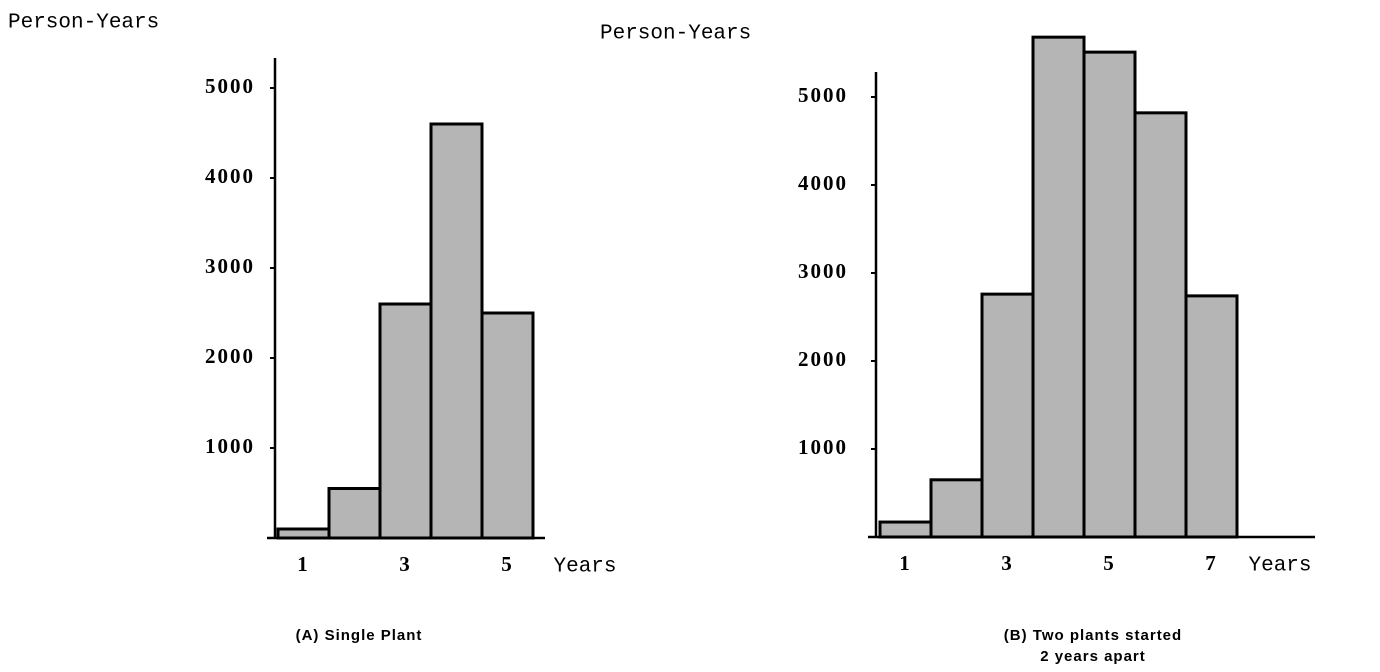 The image size is (1380, 672). What do you see at coordinates (1093, 635) in the screenshot?
I see `caption: (B) Two plants started` at bounding box center [1093, 635].